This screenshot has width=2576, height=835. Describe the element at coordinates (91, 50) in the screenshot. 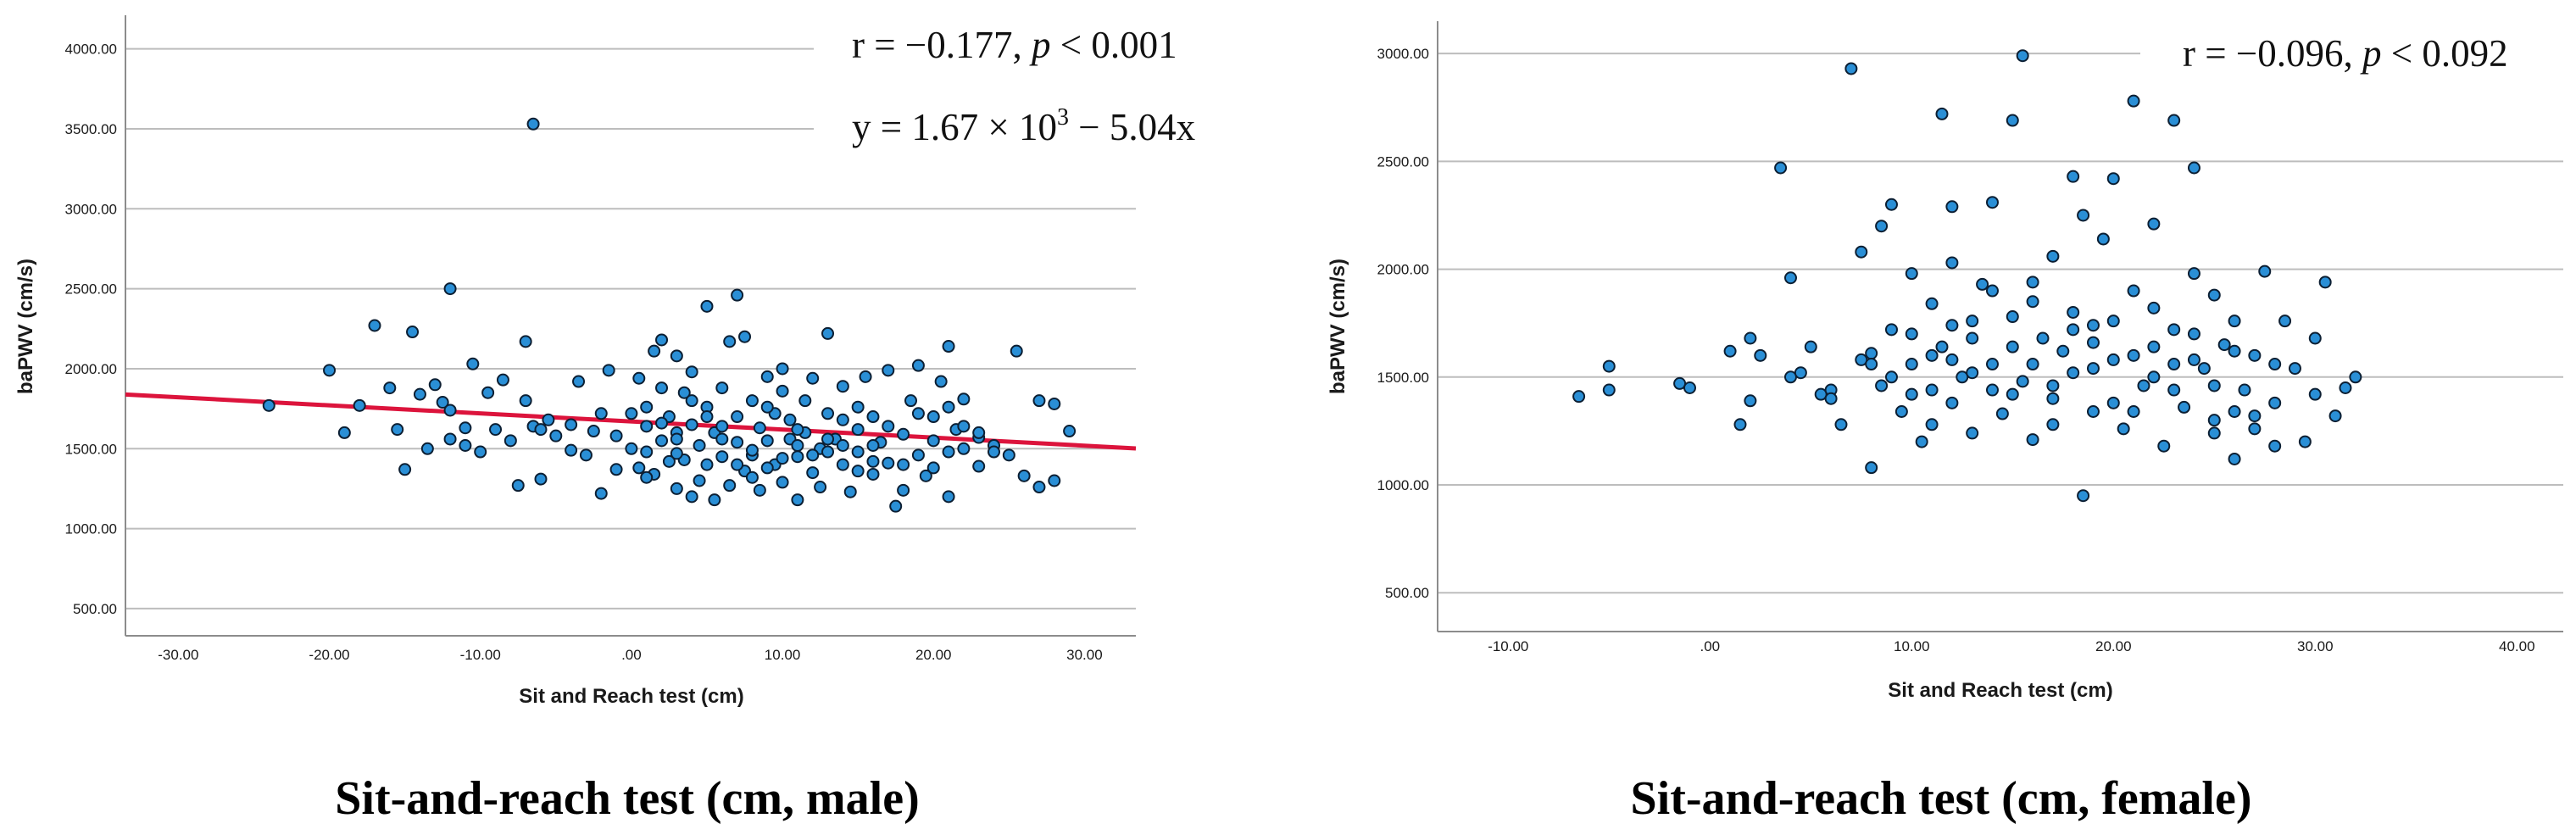

I see `y-tick-label: 4000.00` at that location.